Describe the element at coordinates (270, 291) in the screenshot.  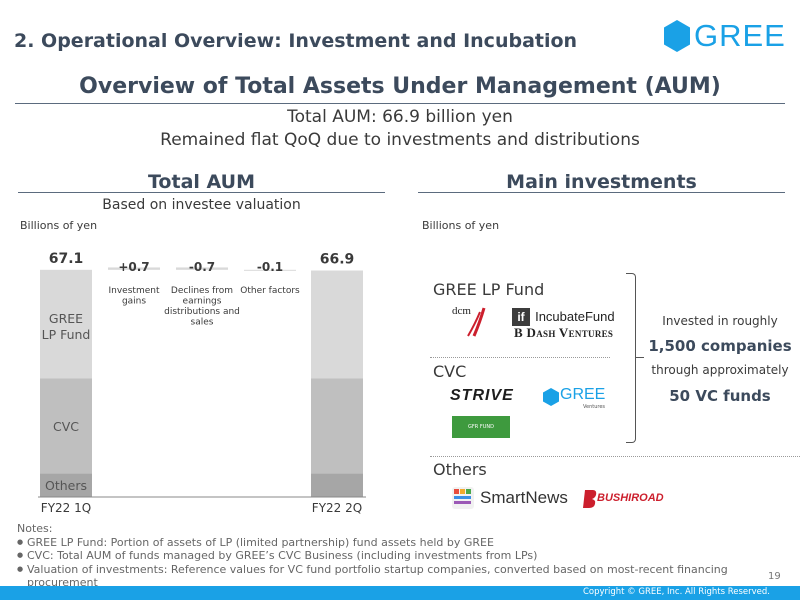
I see `delta-label-3: Other factors` at that location.